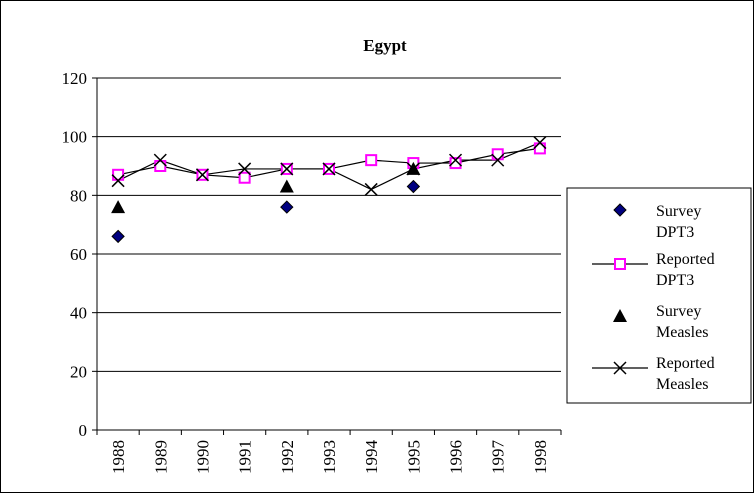  I want to click on point-measles-reported-1993, so click(329, 169).